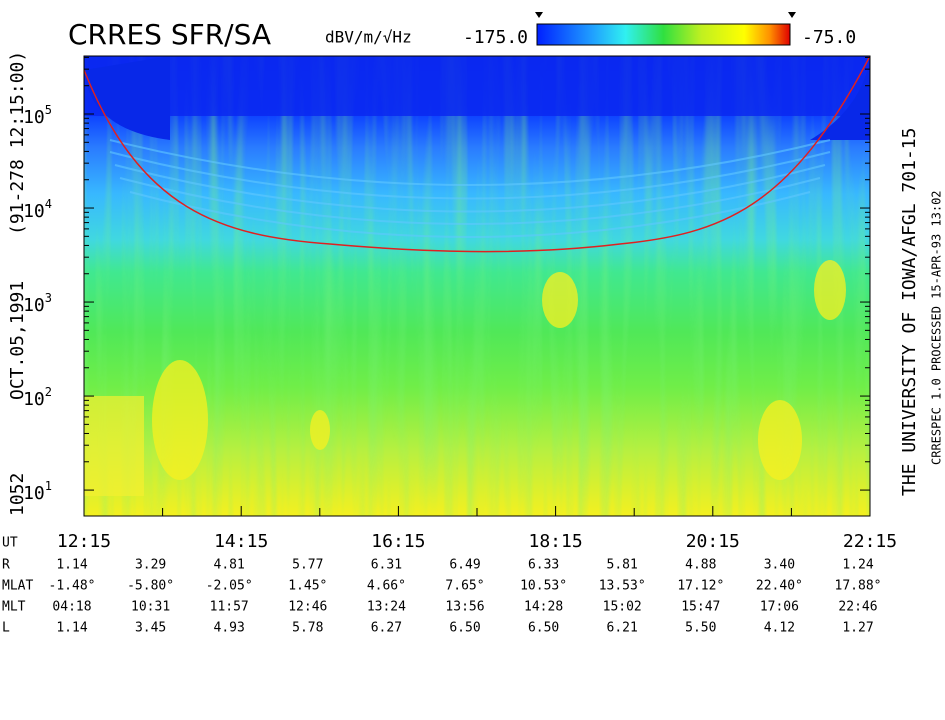 The height and width of the screenshot is (720, 945). Describe the element at coordinates (829, 37) in the screenshot. I see `colorbar-max: -75.0` at that location.